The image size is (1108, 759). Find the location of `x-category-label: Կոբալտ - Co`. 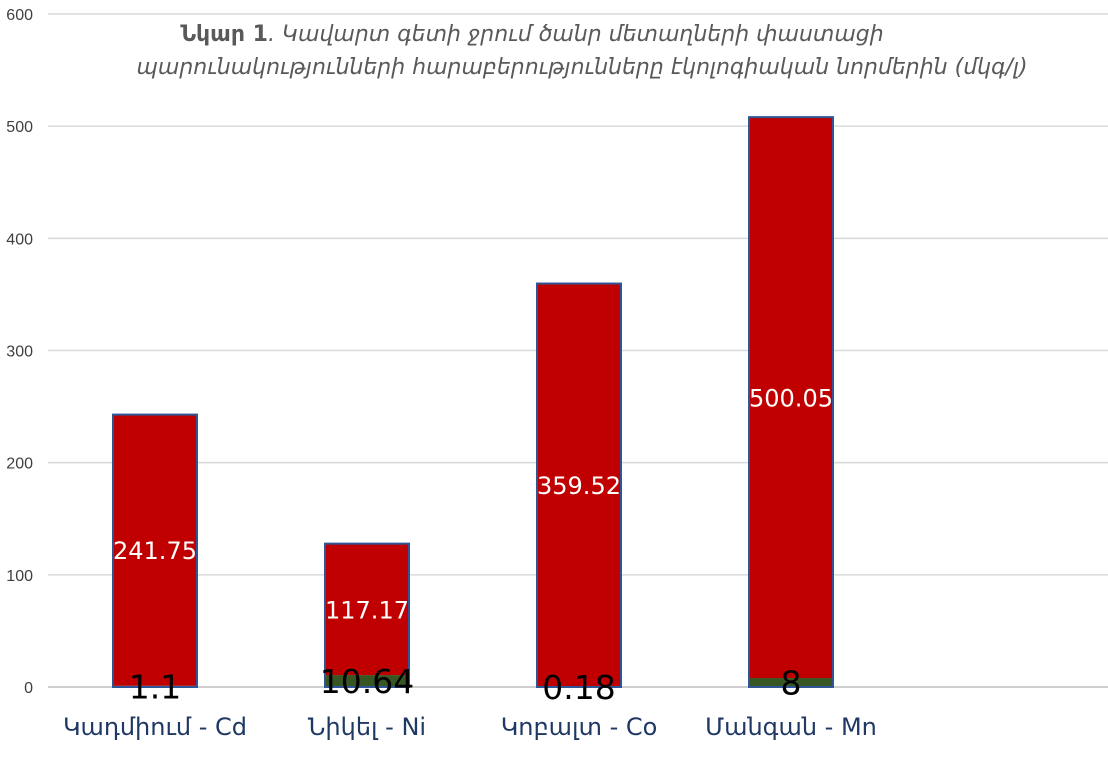

x-category-label: Կոբալտ - Co is located at coordinates (579, 727).